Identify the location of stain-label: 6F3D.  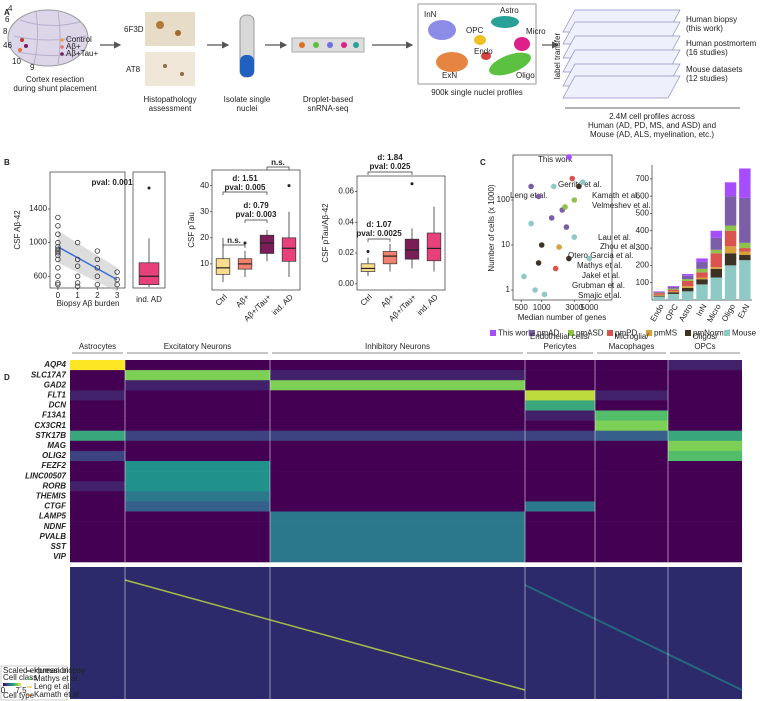
(134, 29).